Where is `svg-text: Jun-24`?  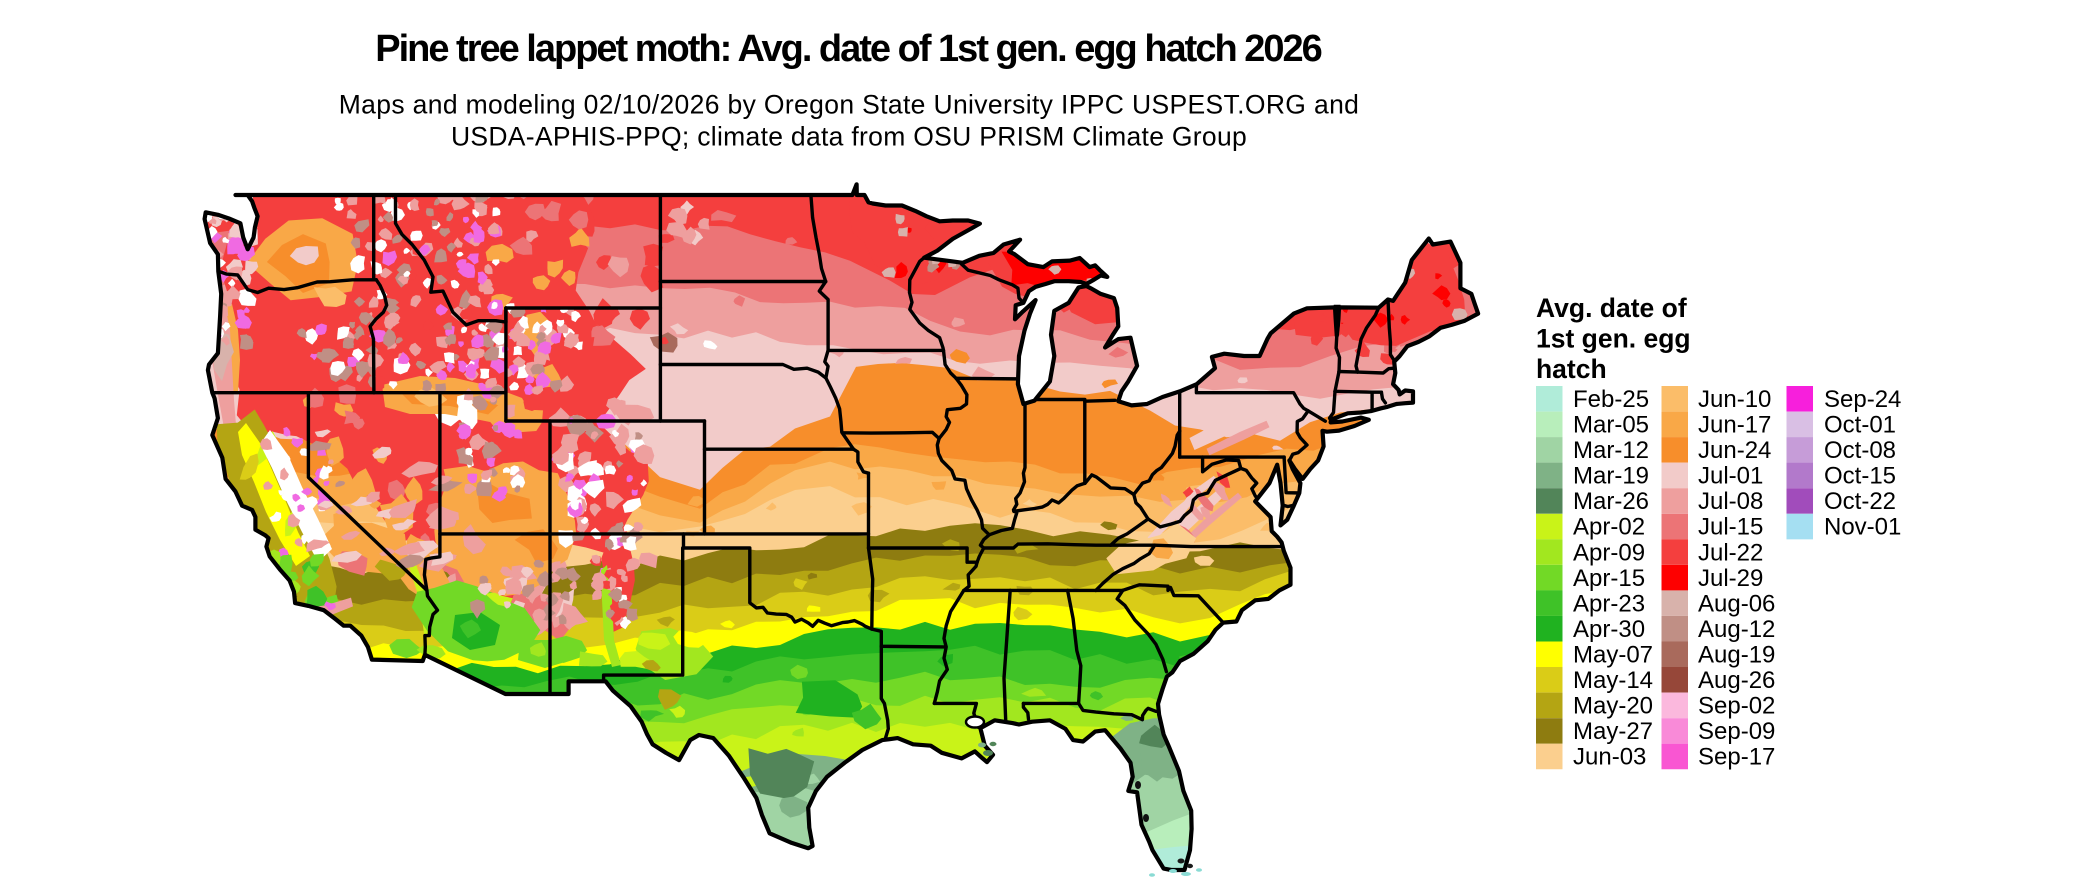
svg-text: Jun-24 is located at coordinates (1734, 450).